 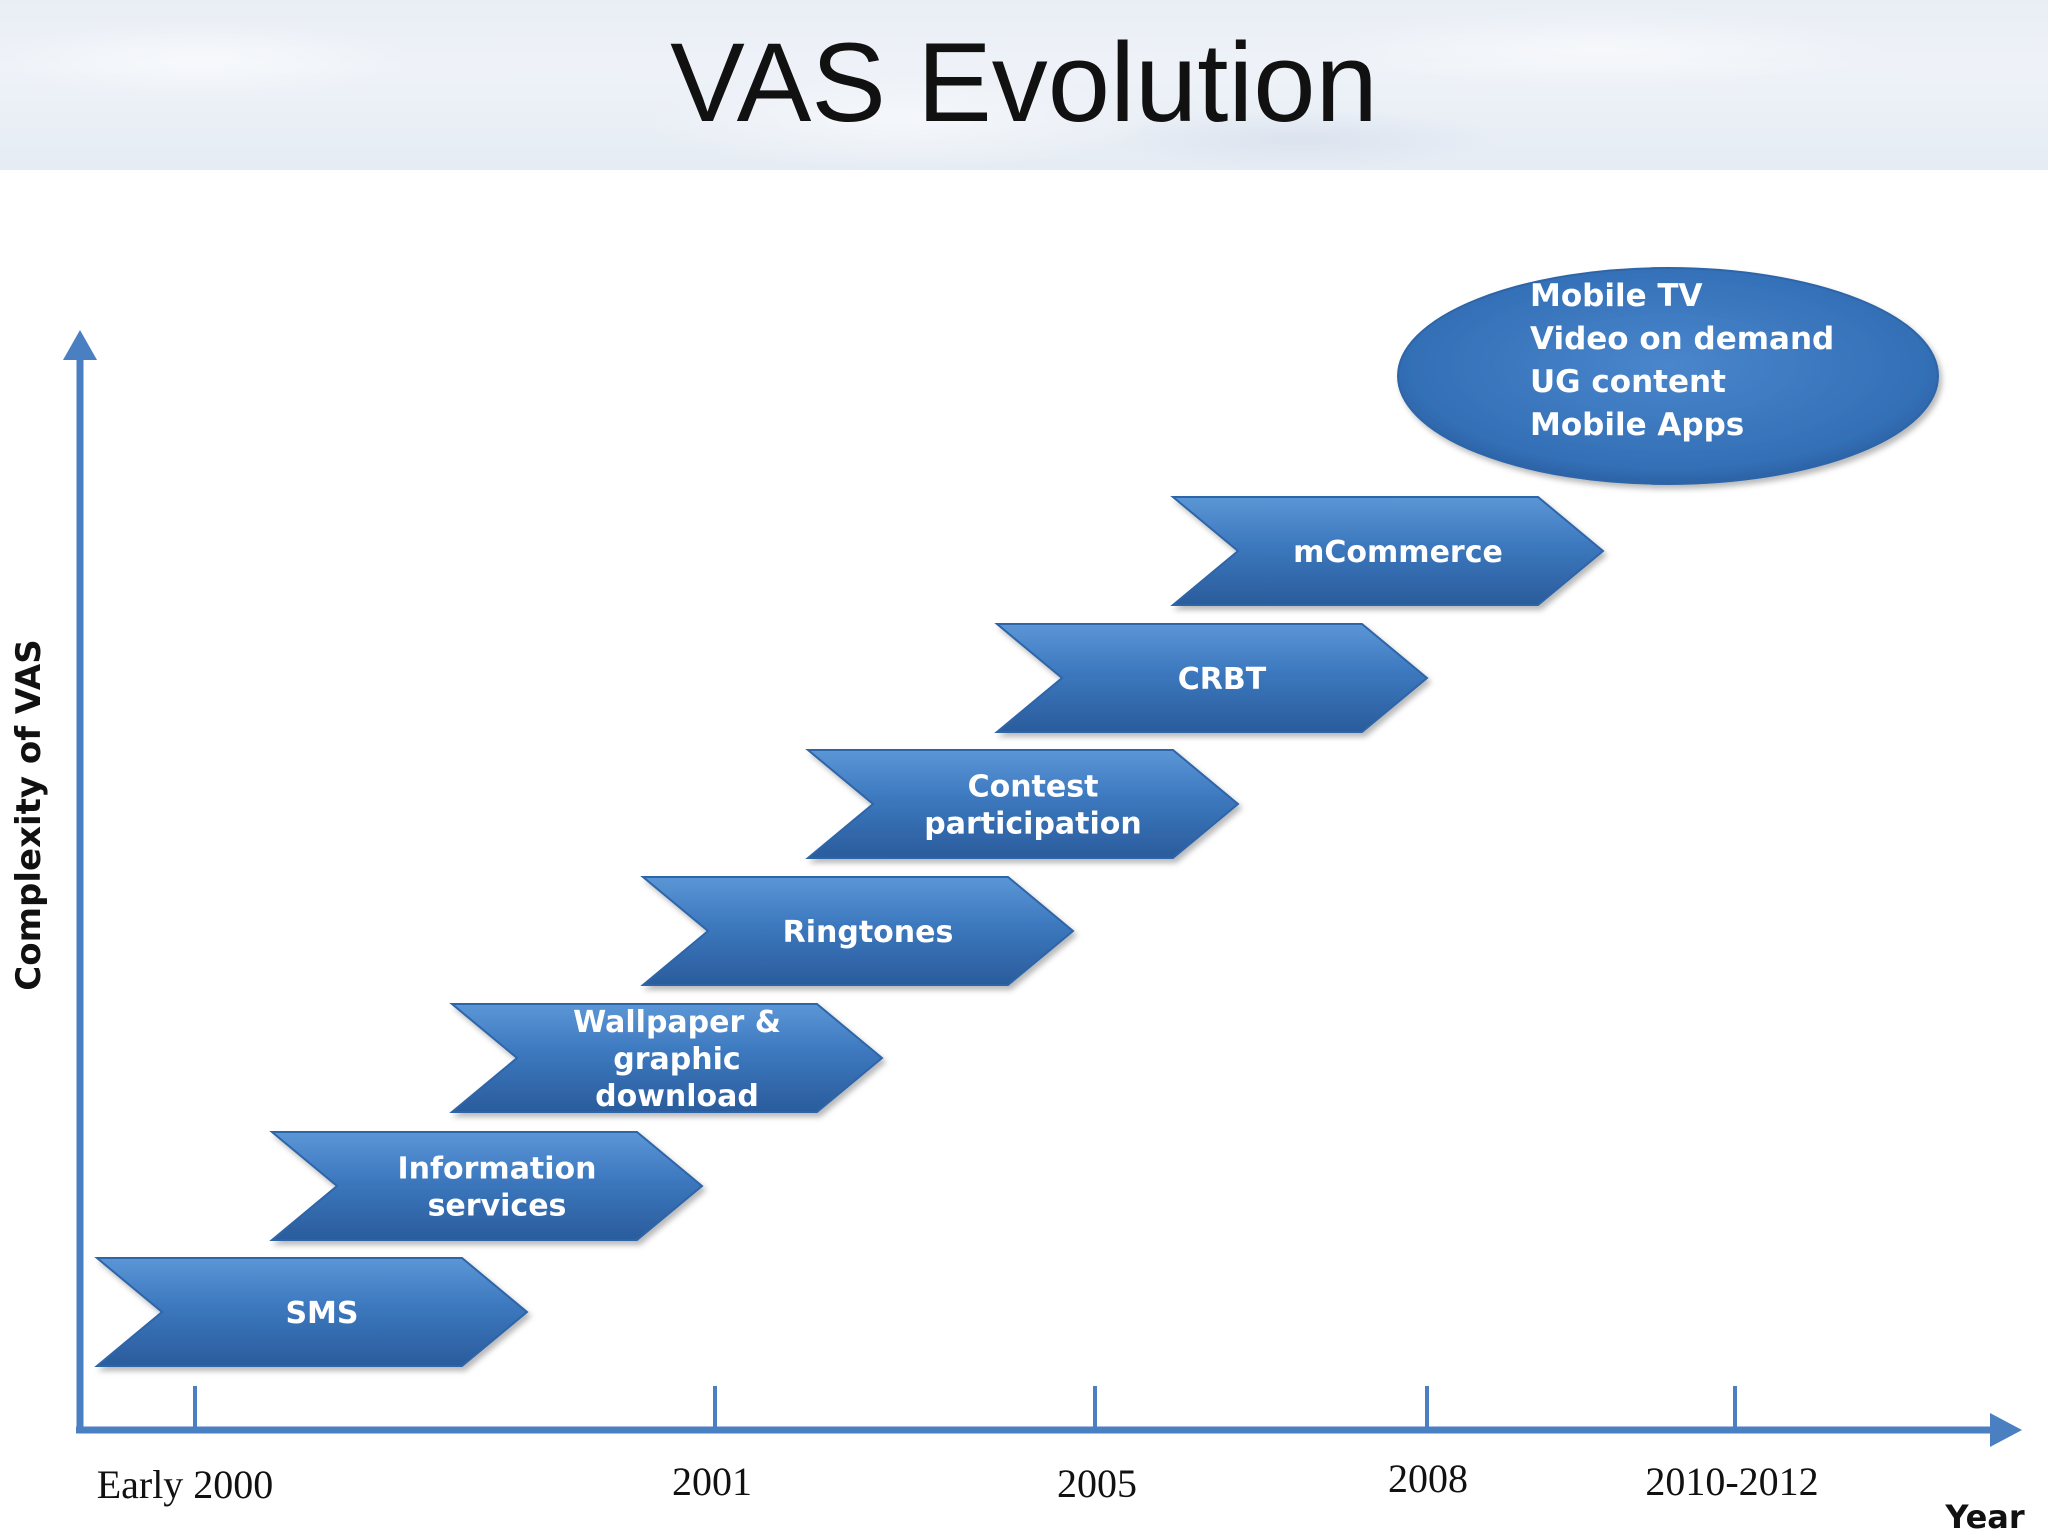 What do you see at coordinates (497, 1206) in the screenshot?
I see `stage-label: services` at bounding box center [497, 1206].